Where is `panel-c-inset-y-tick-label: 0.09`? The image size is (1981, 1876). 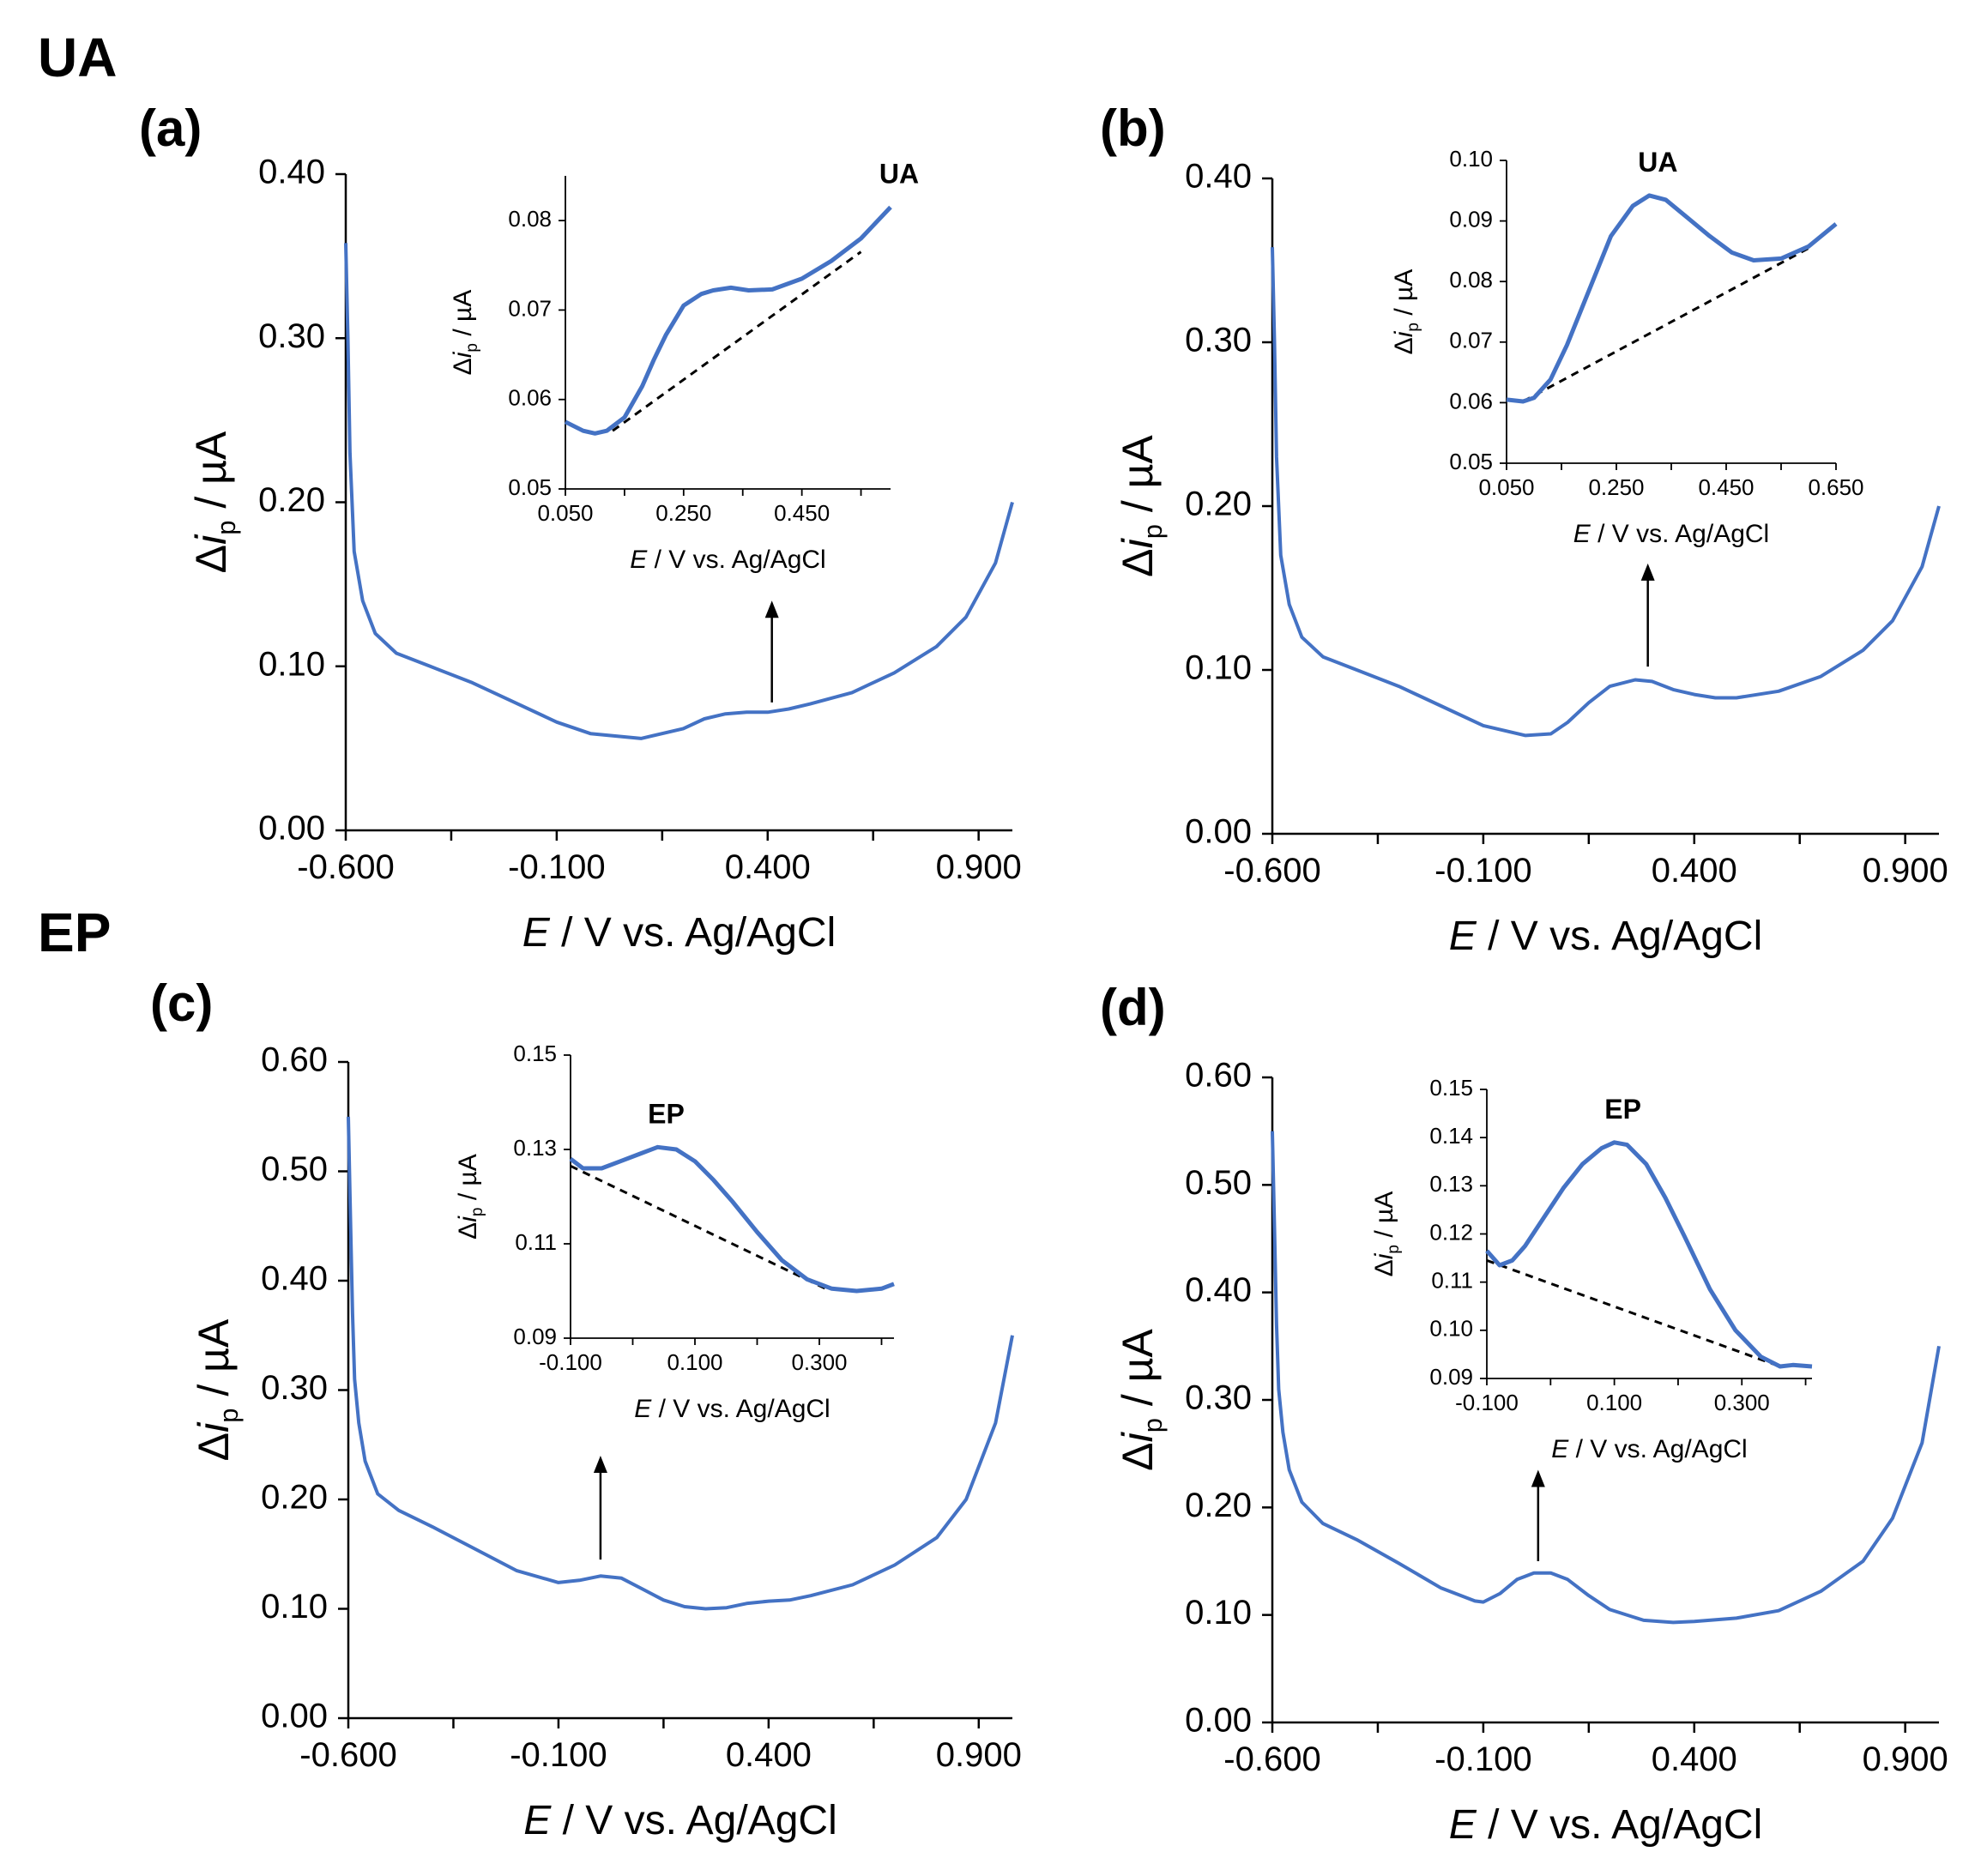
panel-c-inset-y-tick-label: 0.09 is located at coordinates (535, 1336).